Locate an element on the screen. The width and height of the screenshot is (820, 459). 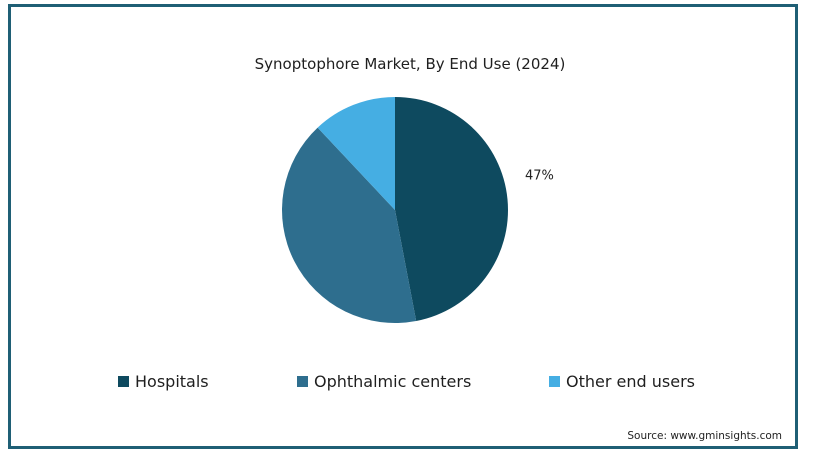
source-note: Source: www.gminsights.com is located at coordinates (704, 436).